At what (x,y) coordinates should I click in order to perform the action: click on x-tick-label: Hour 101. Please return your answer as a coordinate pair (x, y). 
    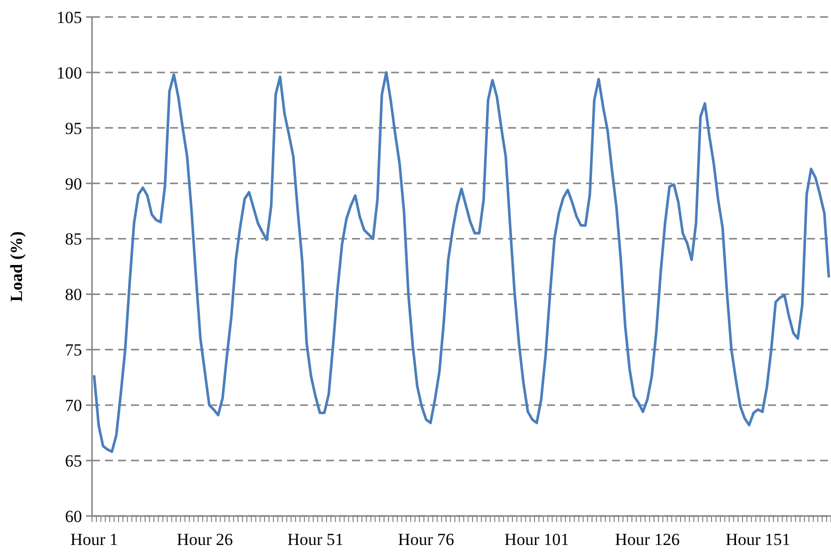
    Looking at the image, I should click on (537, 539).